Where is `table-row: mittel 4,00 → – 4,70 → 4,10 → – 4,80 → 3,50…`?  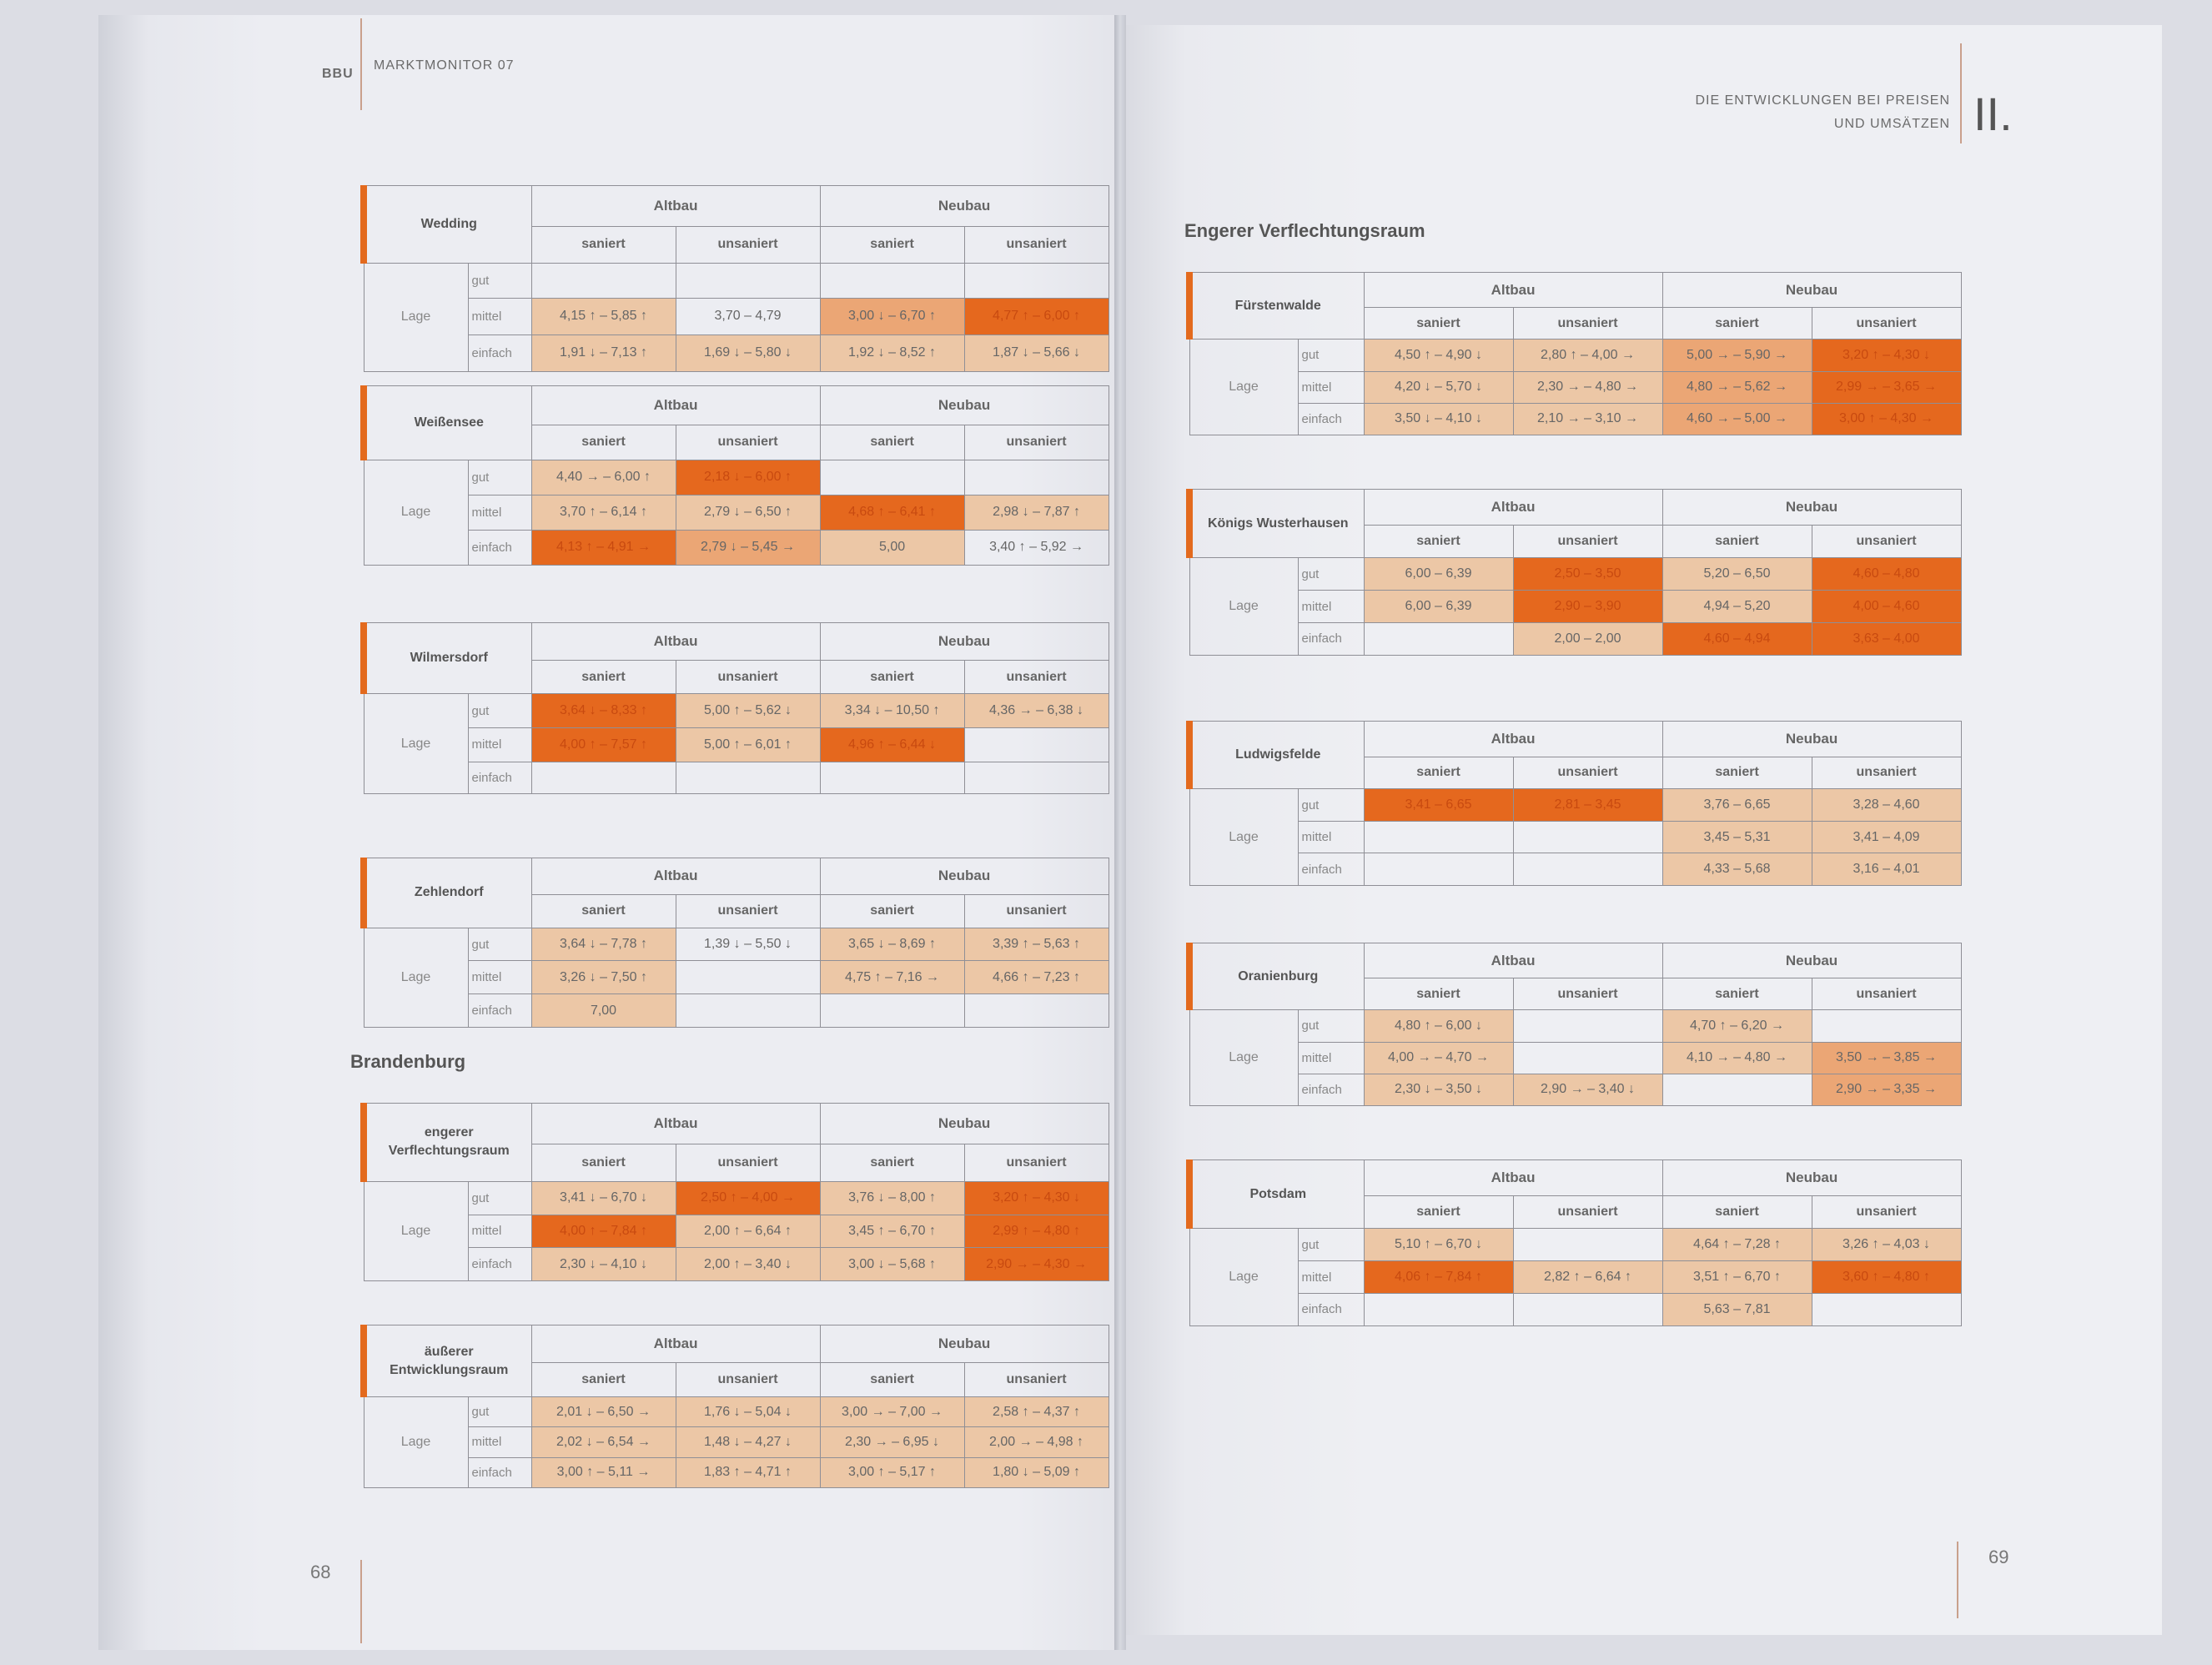 table-row: mittel 4,00 → – 4,70 → 4,10 → – 4,80 → 3,50… is located at coordinates (1576, 1057).